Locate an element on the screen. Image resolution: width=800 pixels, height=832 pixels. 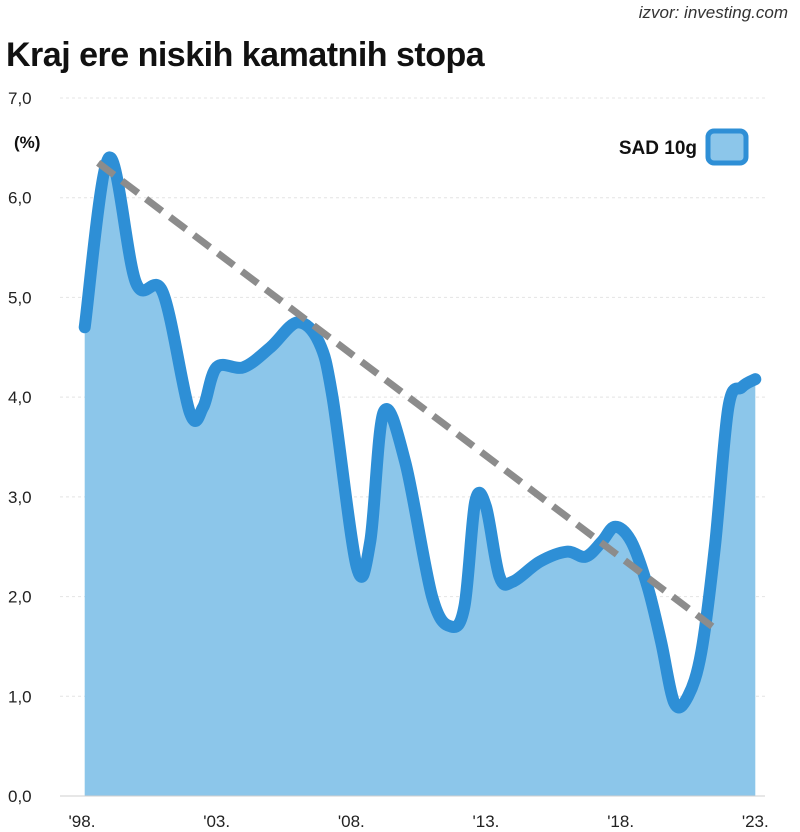
y-tick-label: 6,0 is located at coordinates (20, 198).